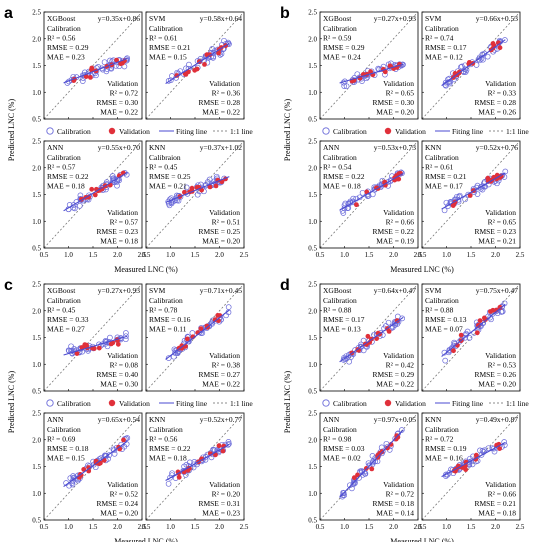 The height and width of the screenshot is (542, 550). Describe the element at coordinates (124, 365) in the screenshot. I see `validation-stat: R² = 0.08` at that location.